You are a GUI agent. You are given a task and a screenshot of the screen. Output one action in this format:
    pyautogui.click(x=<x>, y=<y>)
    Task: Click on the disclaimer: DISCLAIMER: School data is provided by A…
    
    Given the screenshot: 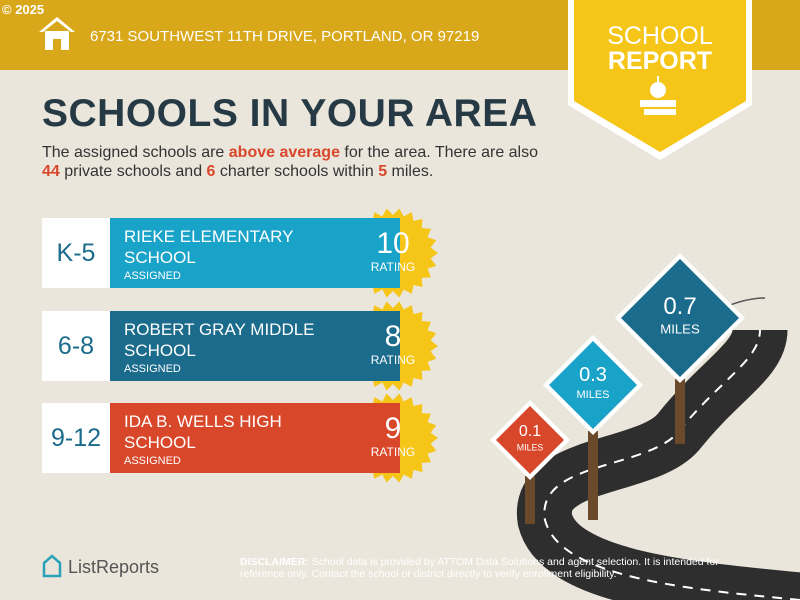 What is the action you would take?
    pyautogui.click(x=500, y=568)
    